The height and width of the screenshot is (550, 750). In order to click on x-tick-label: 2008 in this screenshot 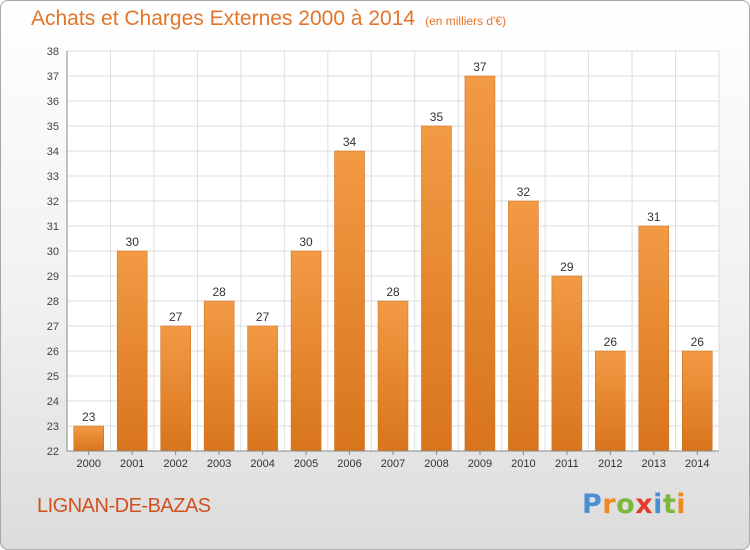, I will do `click(436, 464)`.